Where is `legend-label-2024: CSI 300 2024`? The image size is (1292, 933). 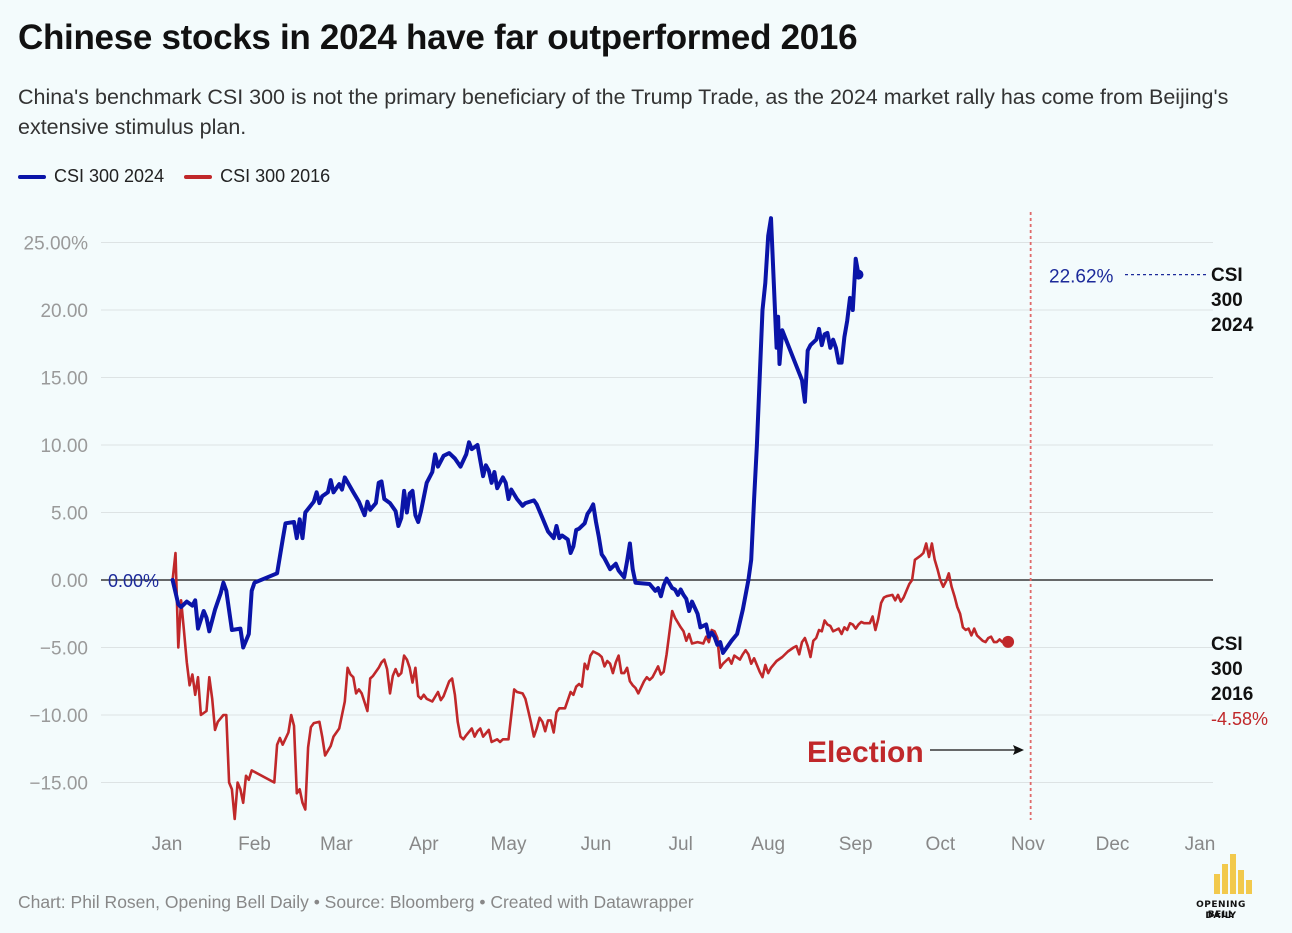 legend-label-2024: CSI 300 2024 is located at coordinates (109, 176).